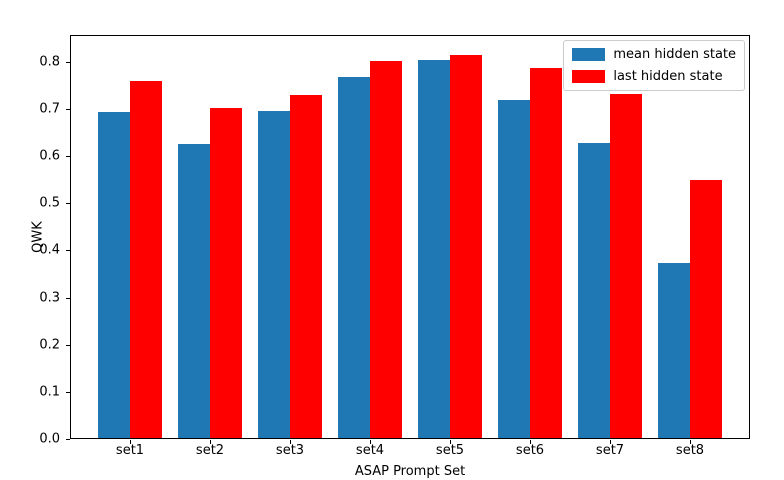 The width and height of the screenshot is (784, 480). What do you see at coordinates (370, 450) in the screenshot?
I see `x-tick-label: set4` at bounding box center [370, 450].